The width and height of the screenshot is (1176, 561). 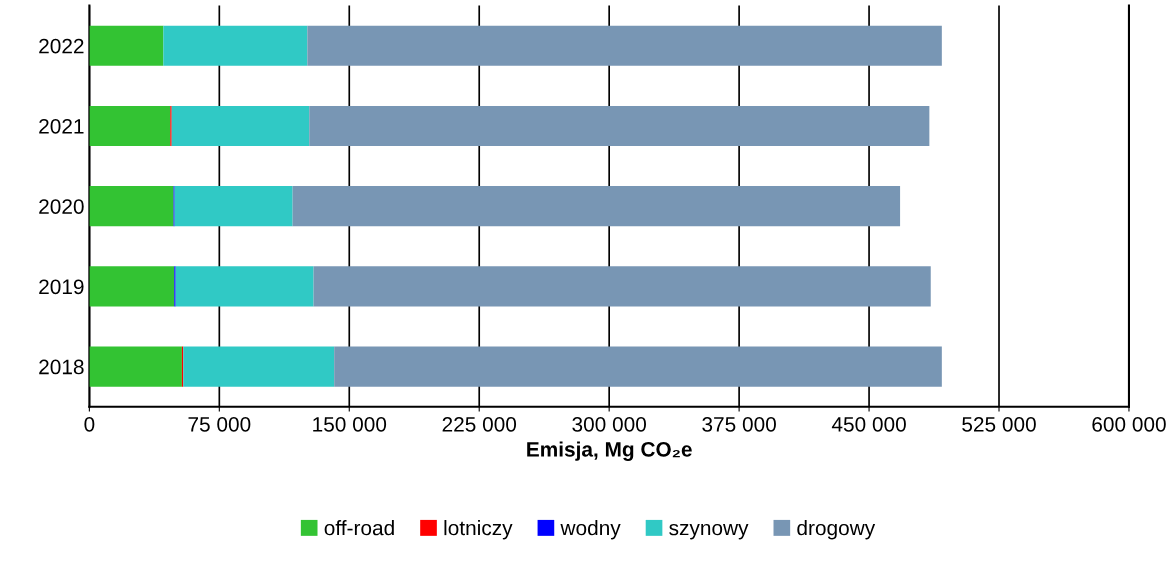 I want to click on x-tick-label: 225 000, so click(x=479, y=424).